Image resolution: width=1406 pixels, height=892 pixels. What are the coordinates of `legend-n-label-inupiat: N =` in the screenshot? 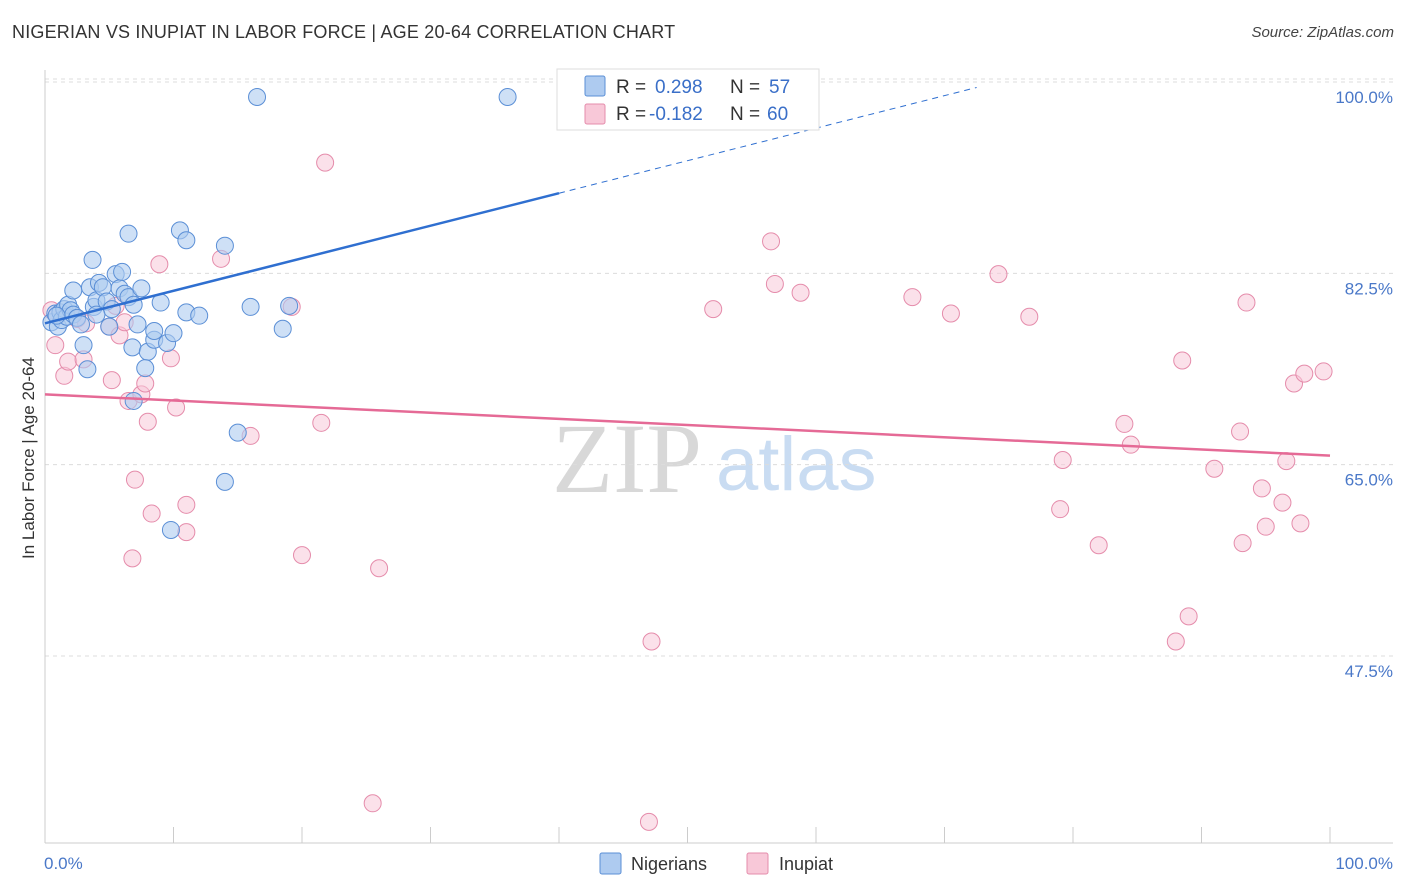 It's located at (745, 114).